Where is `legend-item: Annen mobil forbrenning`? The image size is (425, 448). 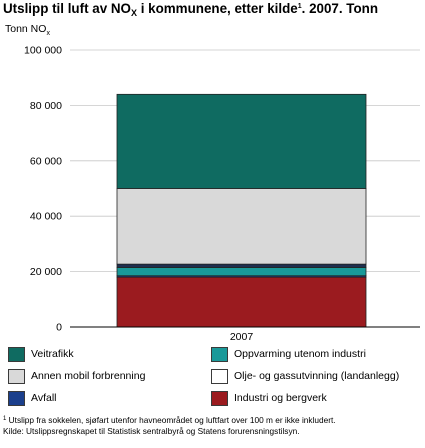 legend-item: Annen mobil forbrenning is located at coordinates (76, 376).